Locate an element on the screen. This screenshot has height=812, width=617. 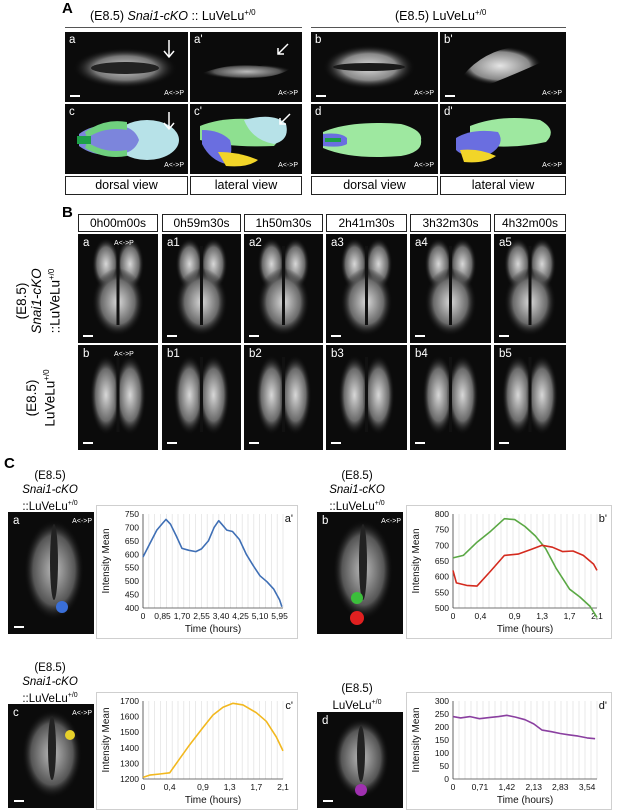
time-label: 0h00m00s is located at coordinates (118, 223).